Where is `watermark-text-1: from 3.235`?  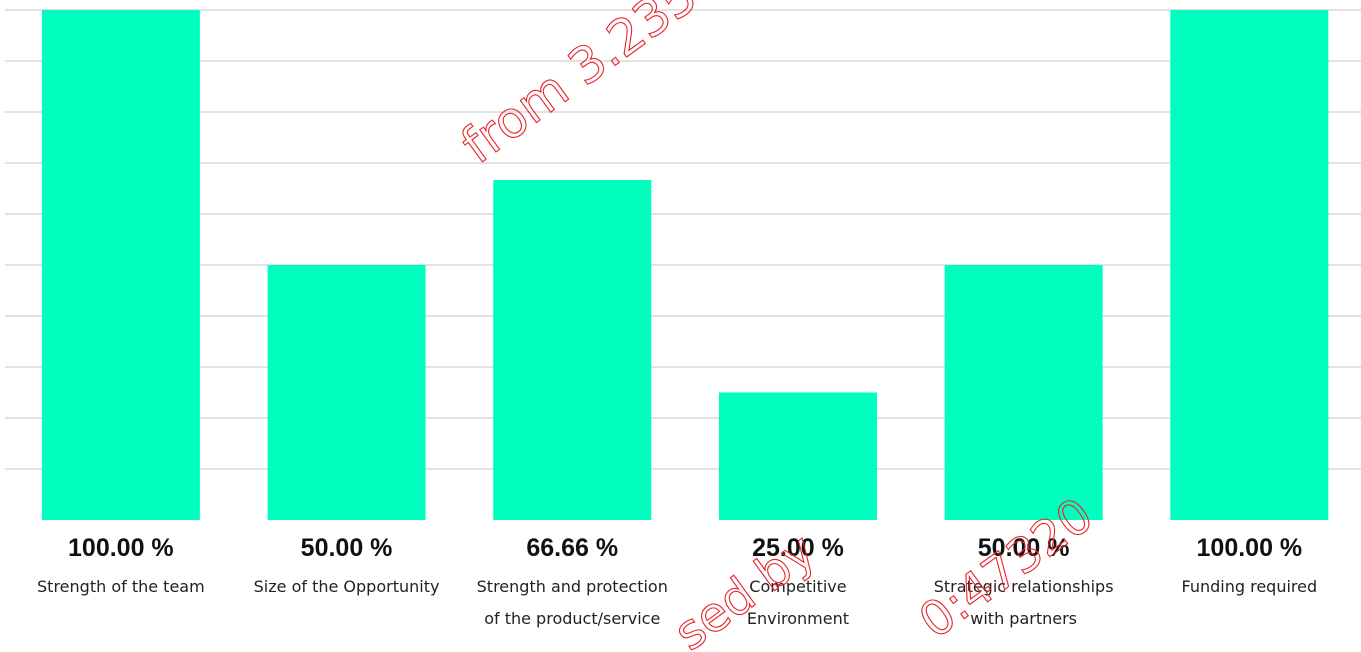
watermark-text-1: from 3.235 is located at coordinates (579, 87).